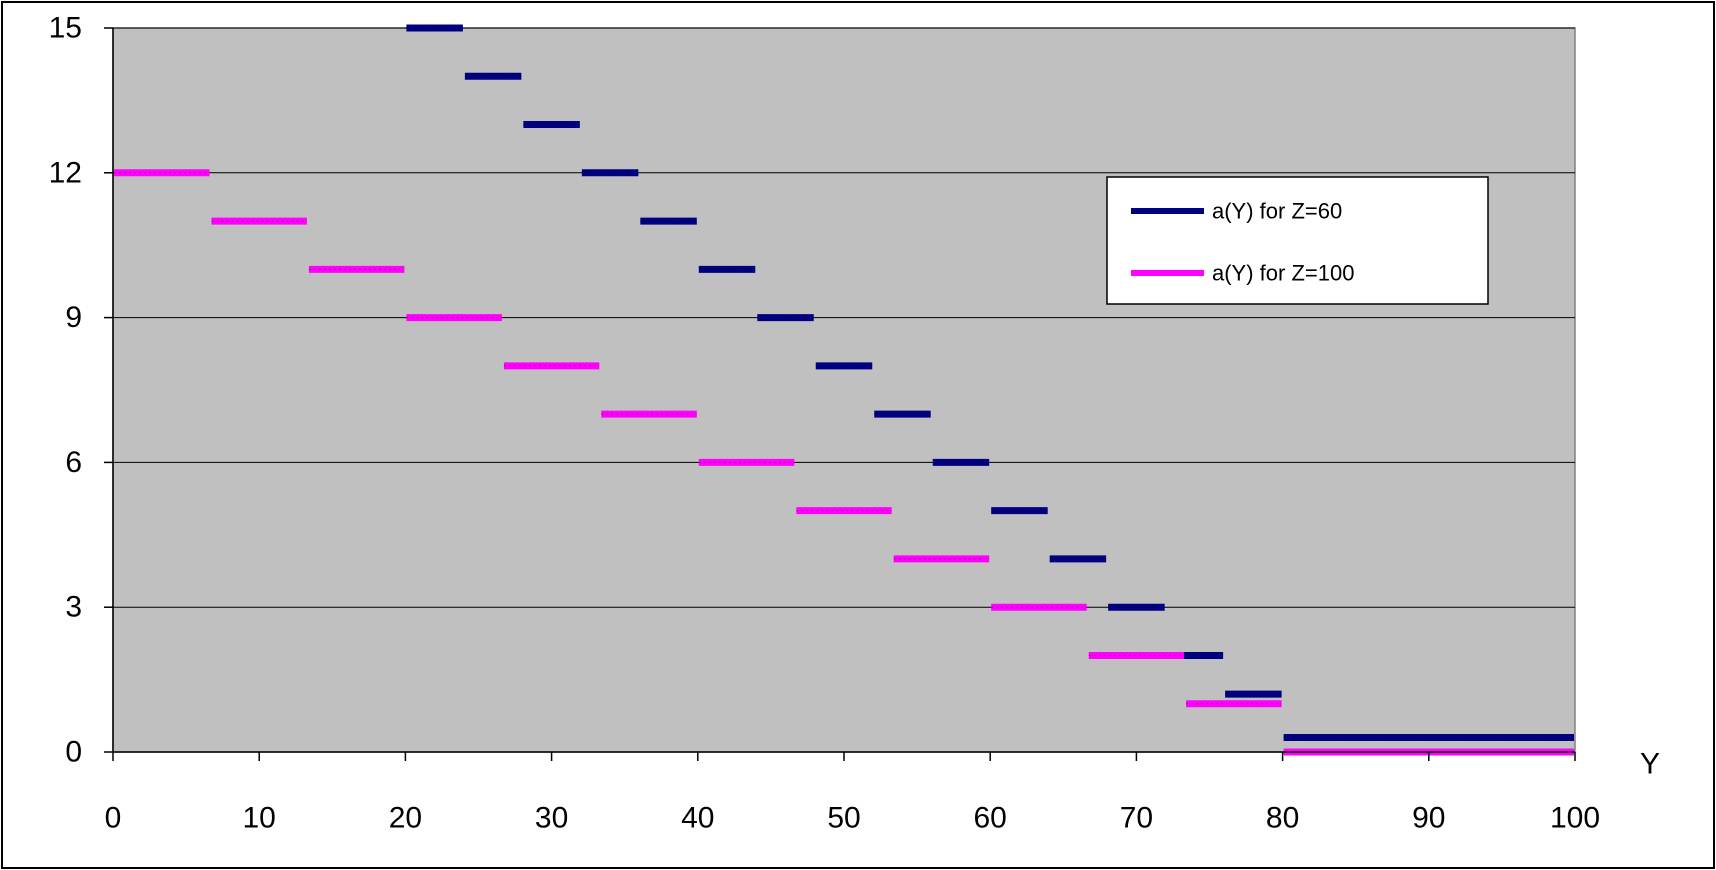 This screenshot has height=870, width=1716. I want to click on x-axis-label: Y, so click(1650, 764).